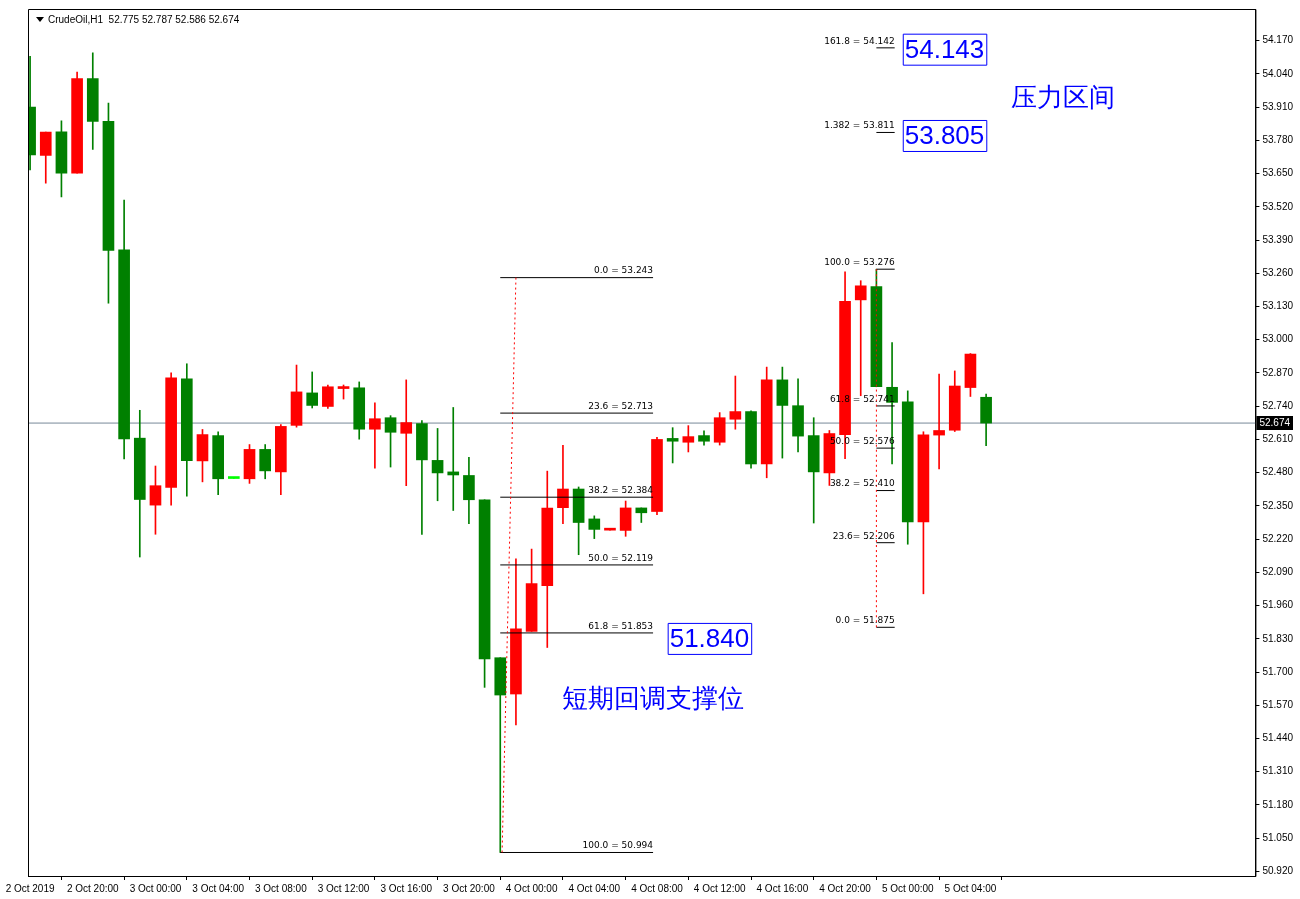 The height and width of the screenshot is (899, 1300). I want to click on annotation: 53.805, so click(944, 135).